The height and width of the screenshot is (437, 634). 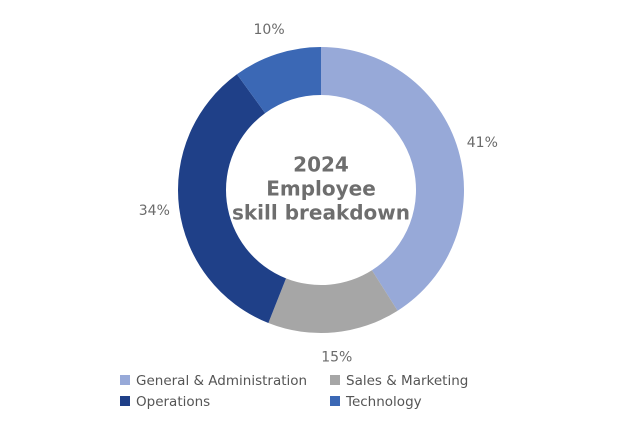 I want to click on value-label: 10%, so click(x=269, y=30).